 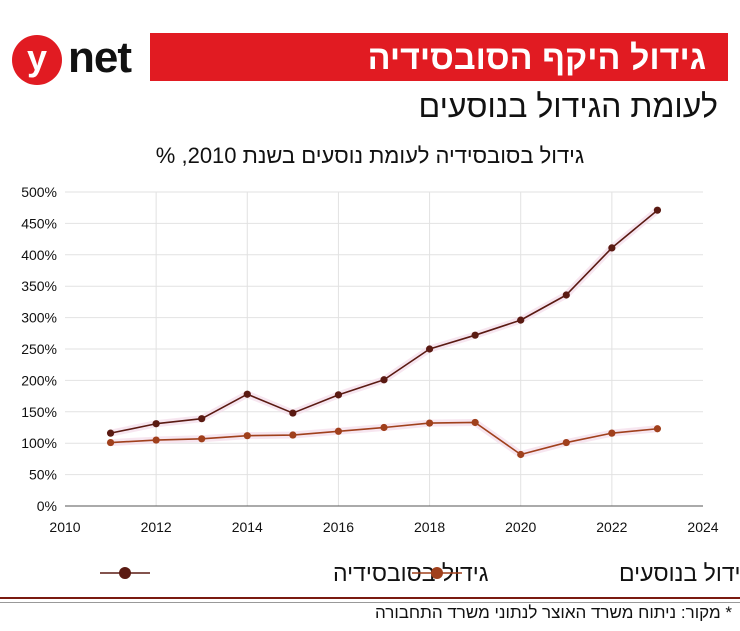 What do you see at coordinates (370, 598) in the screenshot?
I see `footer-divider` at bounding box center [370, 598].